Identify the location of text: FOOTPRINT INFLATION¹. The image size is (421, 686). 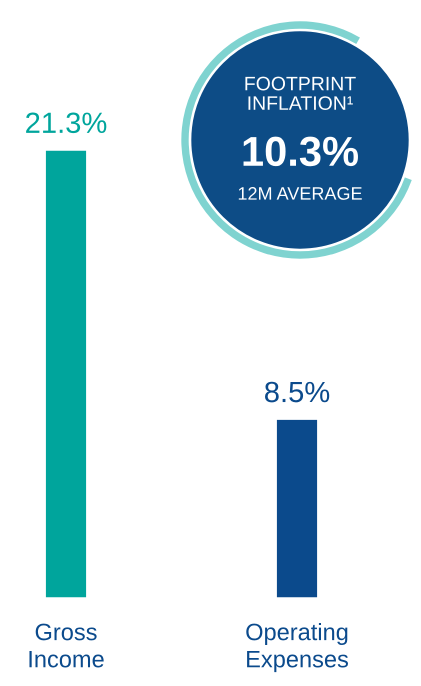
(300, 93).